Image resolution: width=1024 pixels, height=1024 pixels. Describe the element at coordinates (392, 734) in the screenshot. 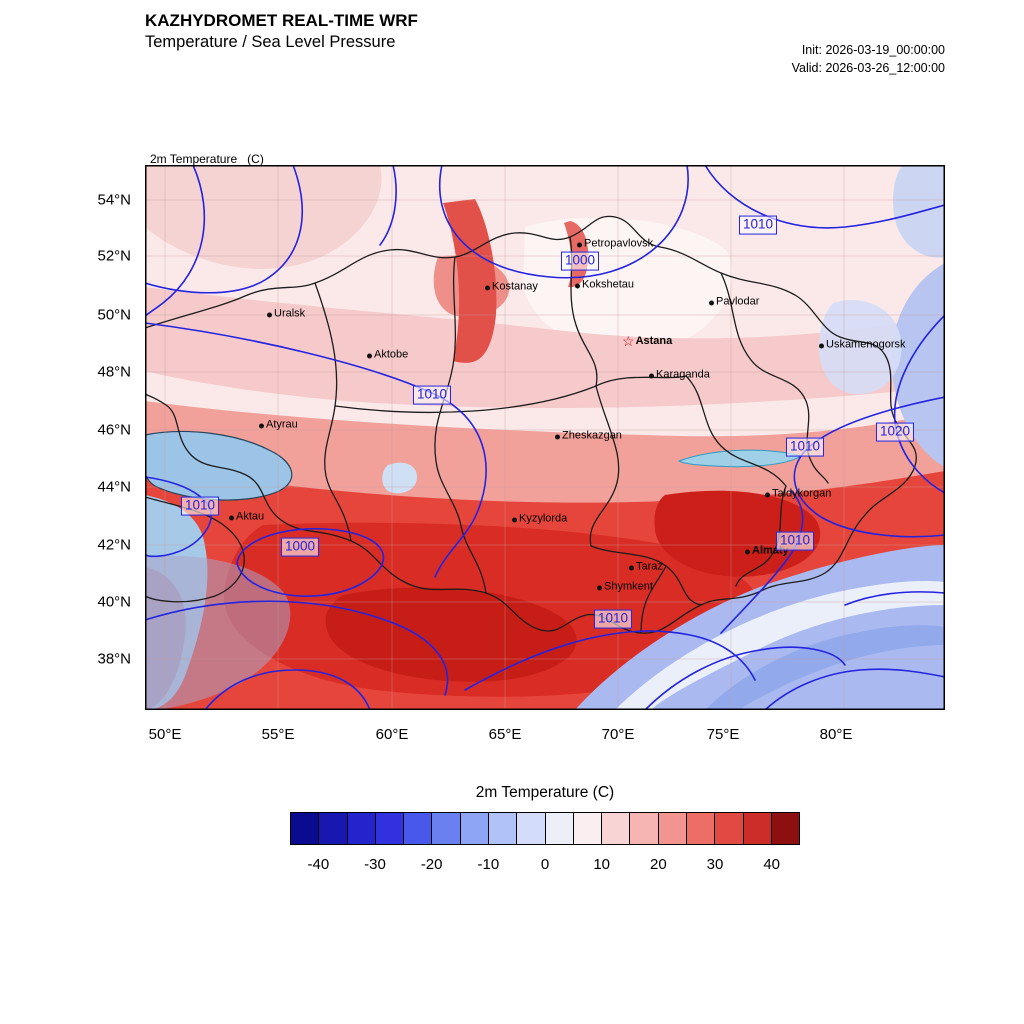

I see `lon-tick-label: 60°E` at that location.